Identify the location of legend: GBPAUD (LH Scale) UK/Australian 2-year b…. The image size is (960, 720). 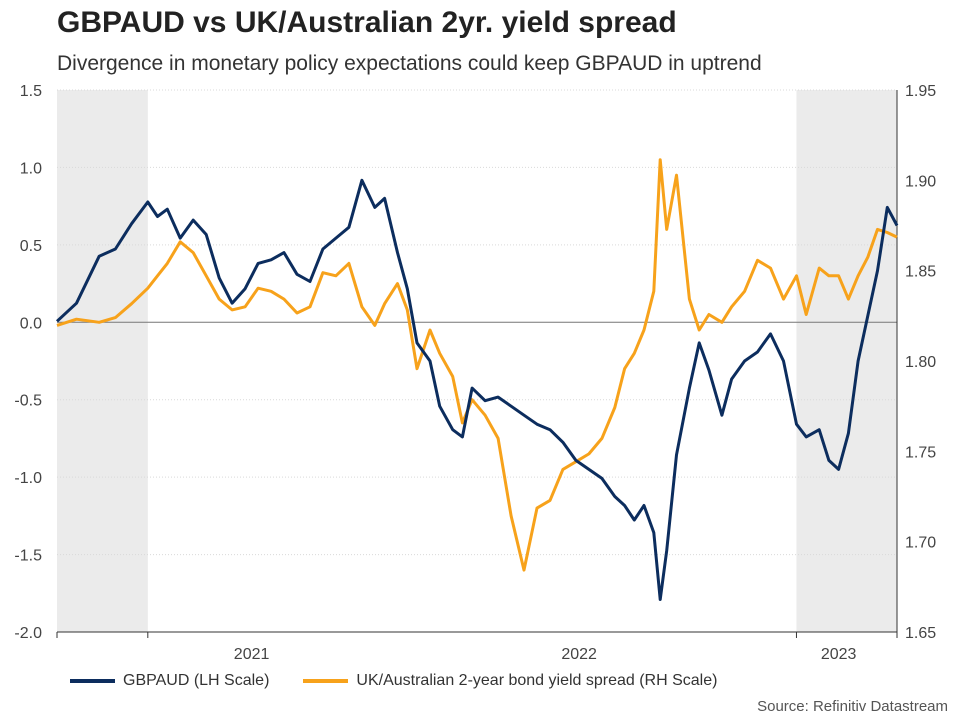
(410, 681).